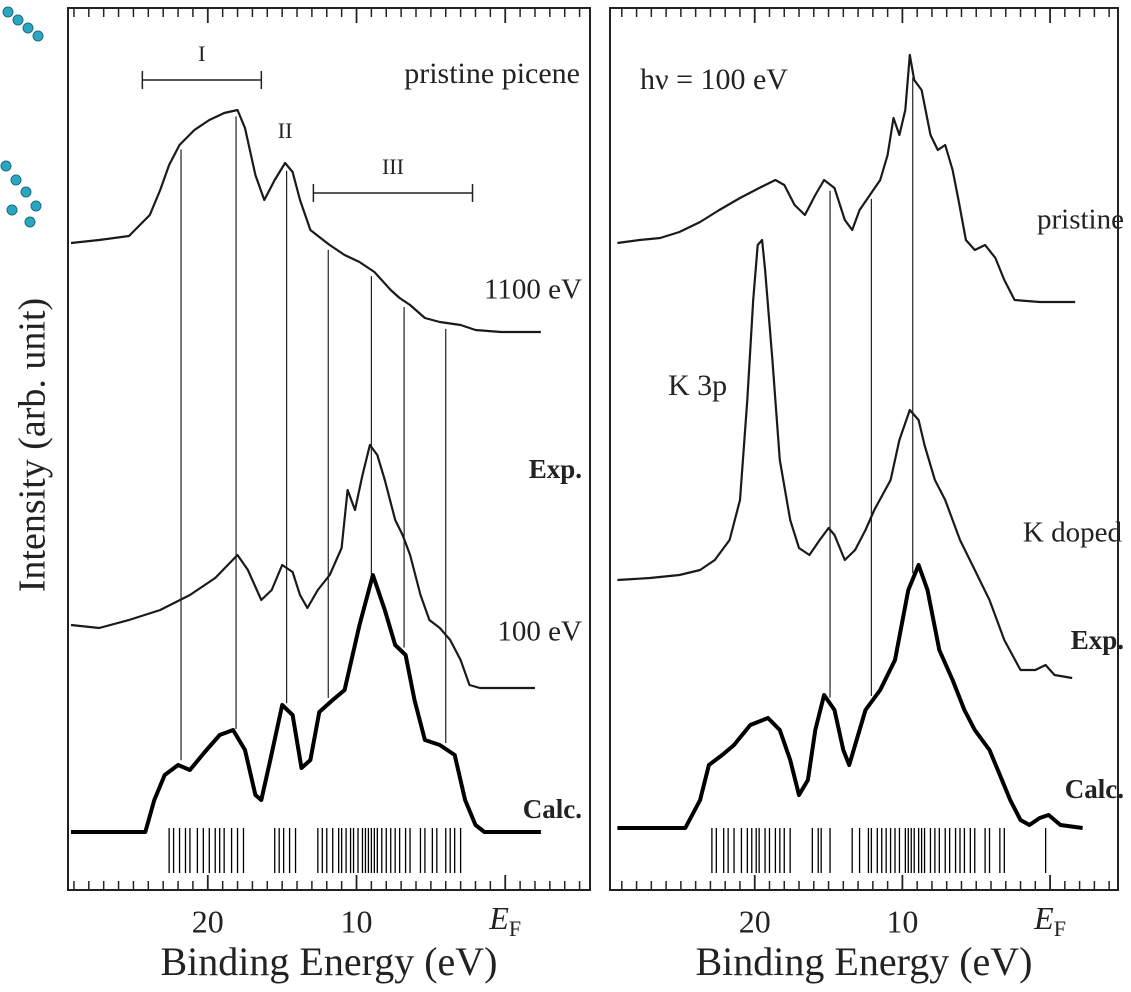 This screenshot has height=992, width=1131. Describe the element at coordinates (33, 445) in the screenshot. I see `y-axis-label: Intensity (arb. unit)` at that location.